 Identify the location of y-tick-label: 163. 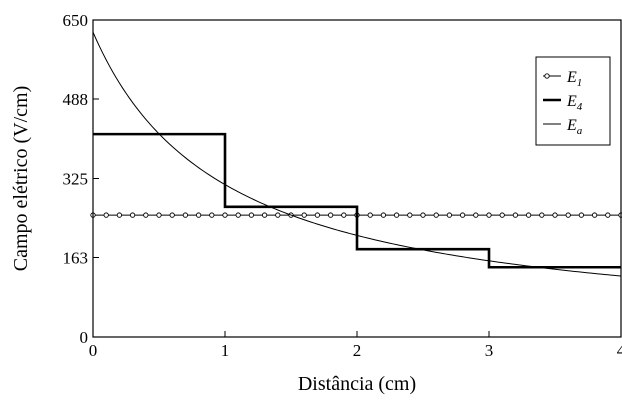
(76, 258).